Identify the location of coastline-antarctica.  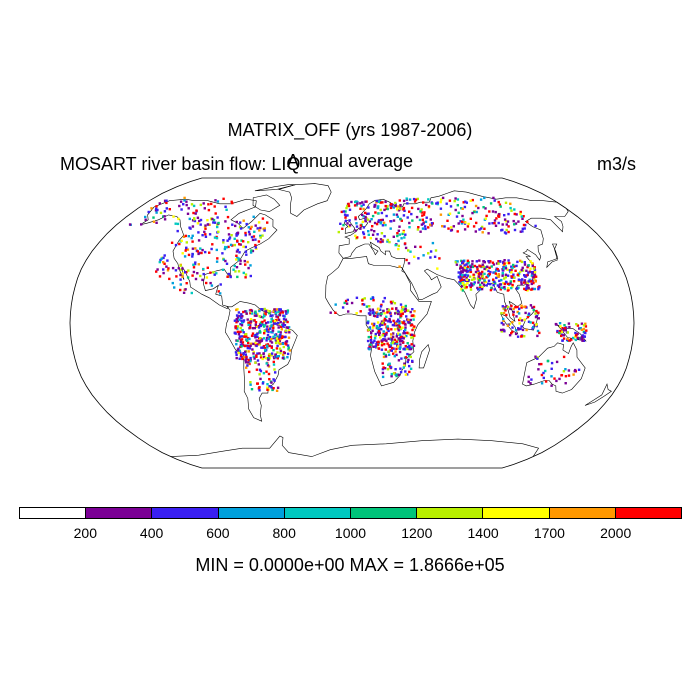
(355, 446).